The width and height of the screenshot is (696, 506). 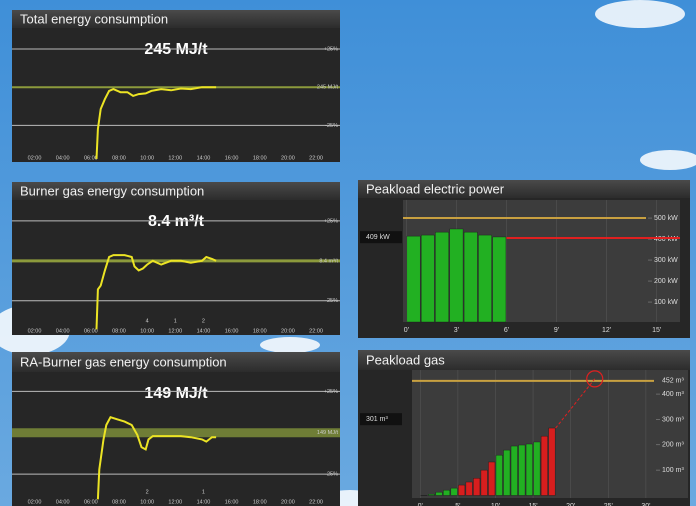 What do you see at coordinates (673, 445) in the screenshot?
I see `y-tick-label: 200 m³` at bounding box center [673, 445].